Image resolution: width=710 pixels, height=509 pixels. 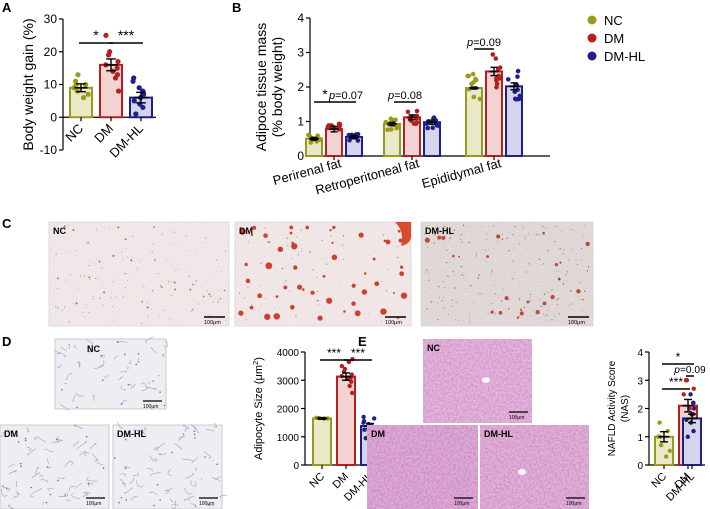 I want to click on legend-marker-dmhl, so click(x=592, y=56).